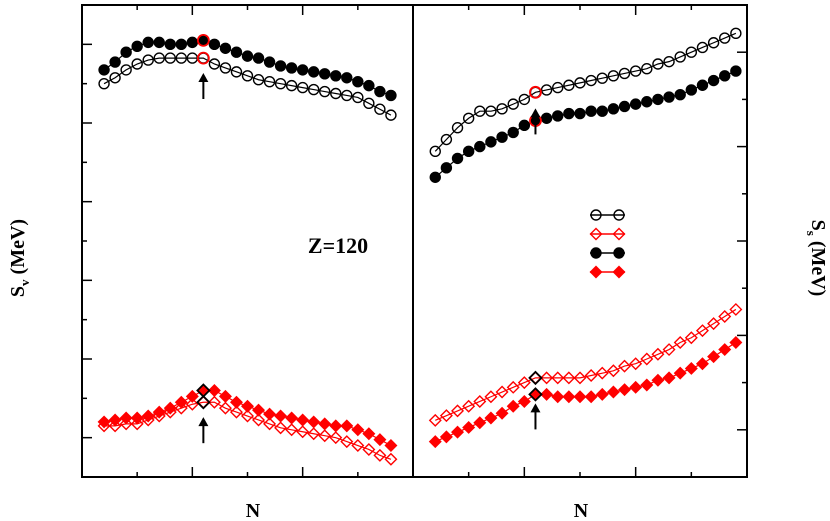  Describe the element at coordinates (607, 272) in the screenshot. I see `legend-entry-skmp-sedf` at that location.